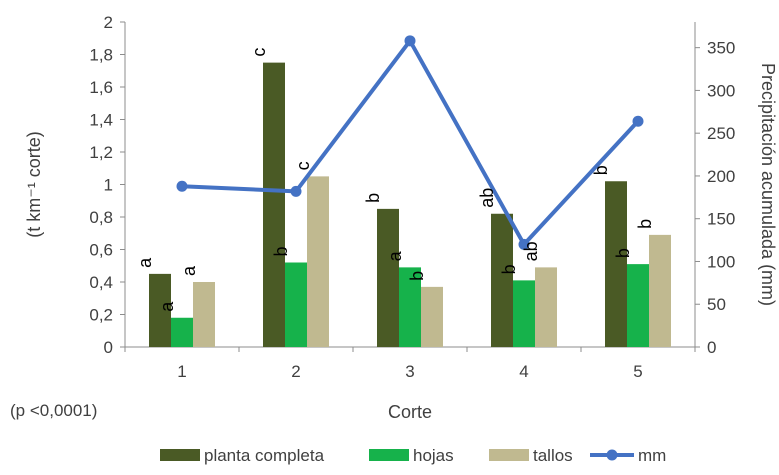  I want to click on y-left-tick-label: 1,6, so click(101, 87).